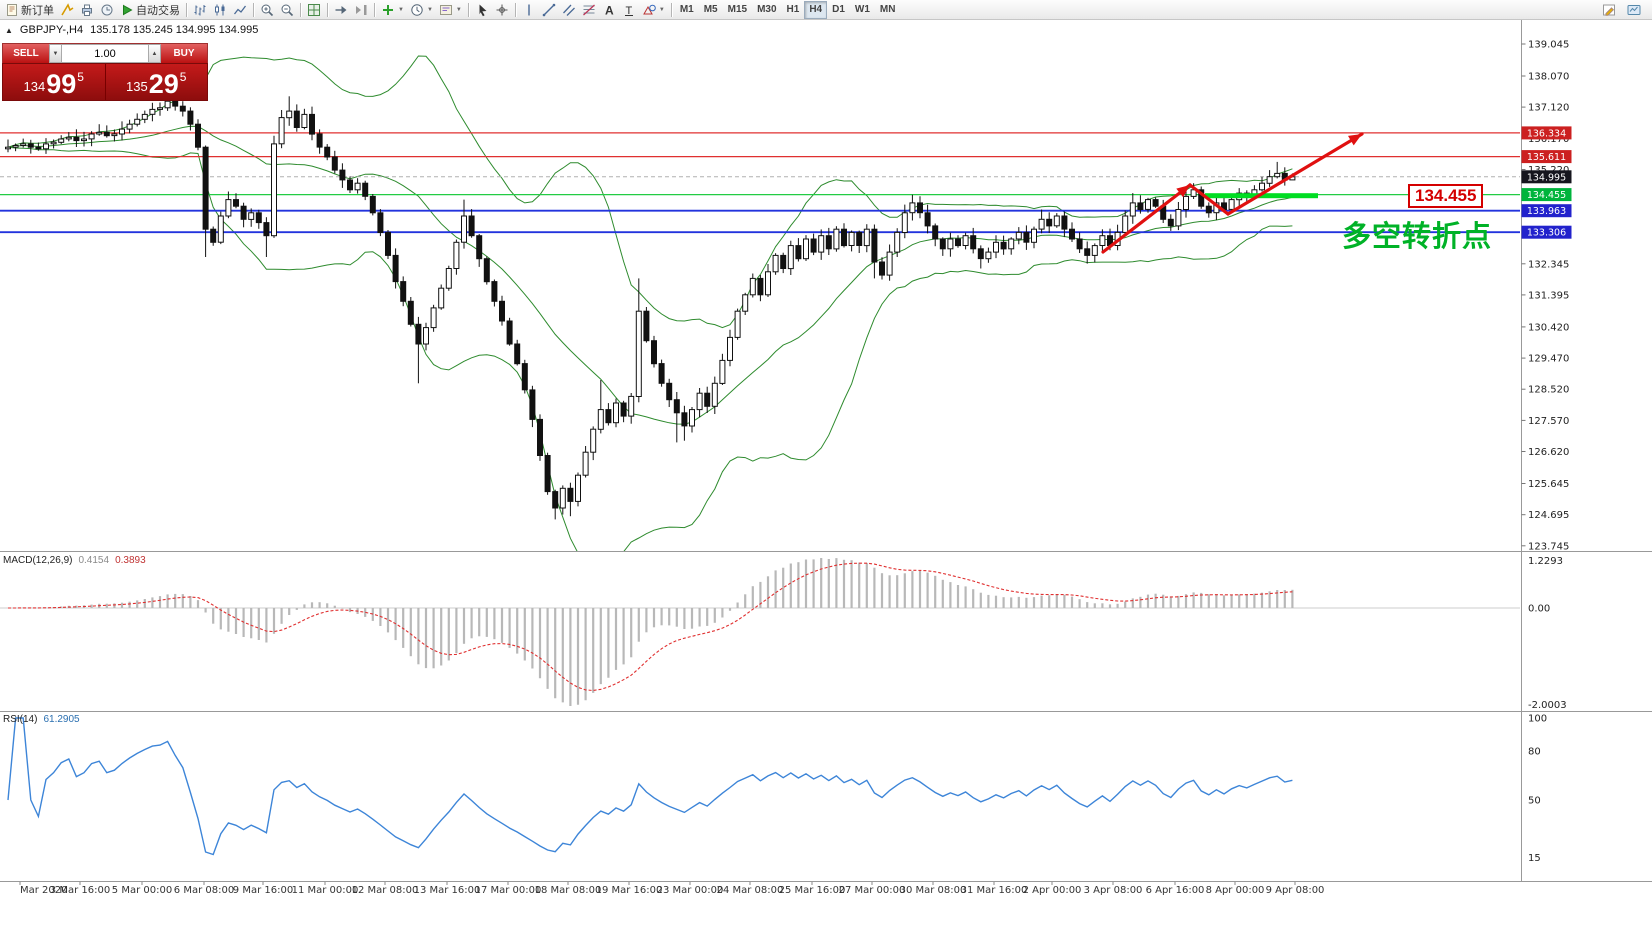 This screenshot has width=1652, height=947. I want to click on text-tool-icon: A, so click(609, 10).